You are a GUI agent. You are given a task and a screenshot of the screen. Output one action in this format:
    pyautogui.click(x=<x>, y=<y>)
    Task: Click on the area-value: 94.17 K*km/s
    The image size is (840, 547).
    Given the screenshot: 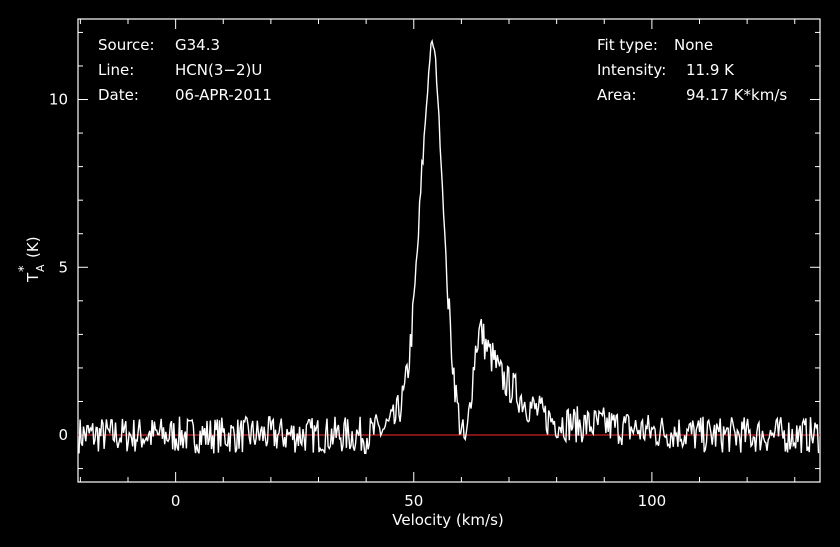 What is the action you would take?
    pyautogui.click(x=736, y=95)
    